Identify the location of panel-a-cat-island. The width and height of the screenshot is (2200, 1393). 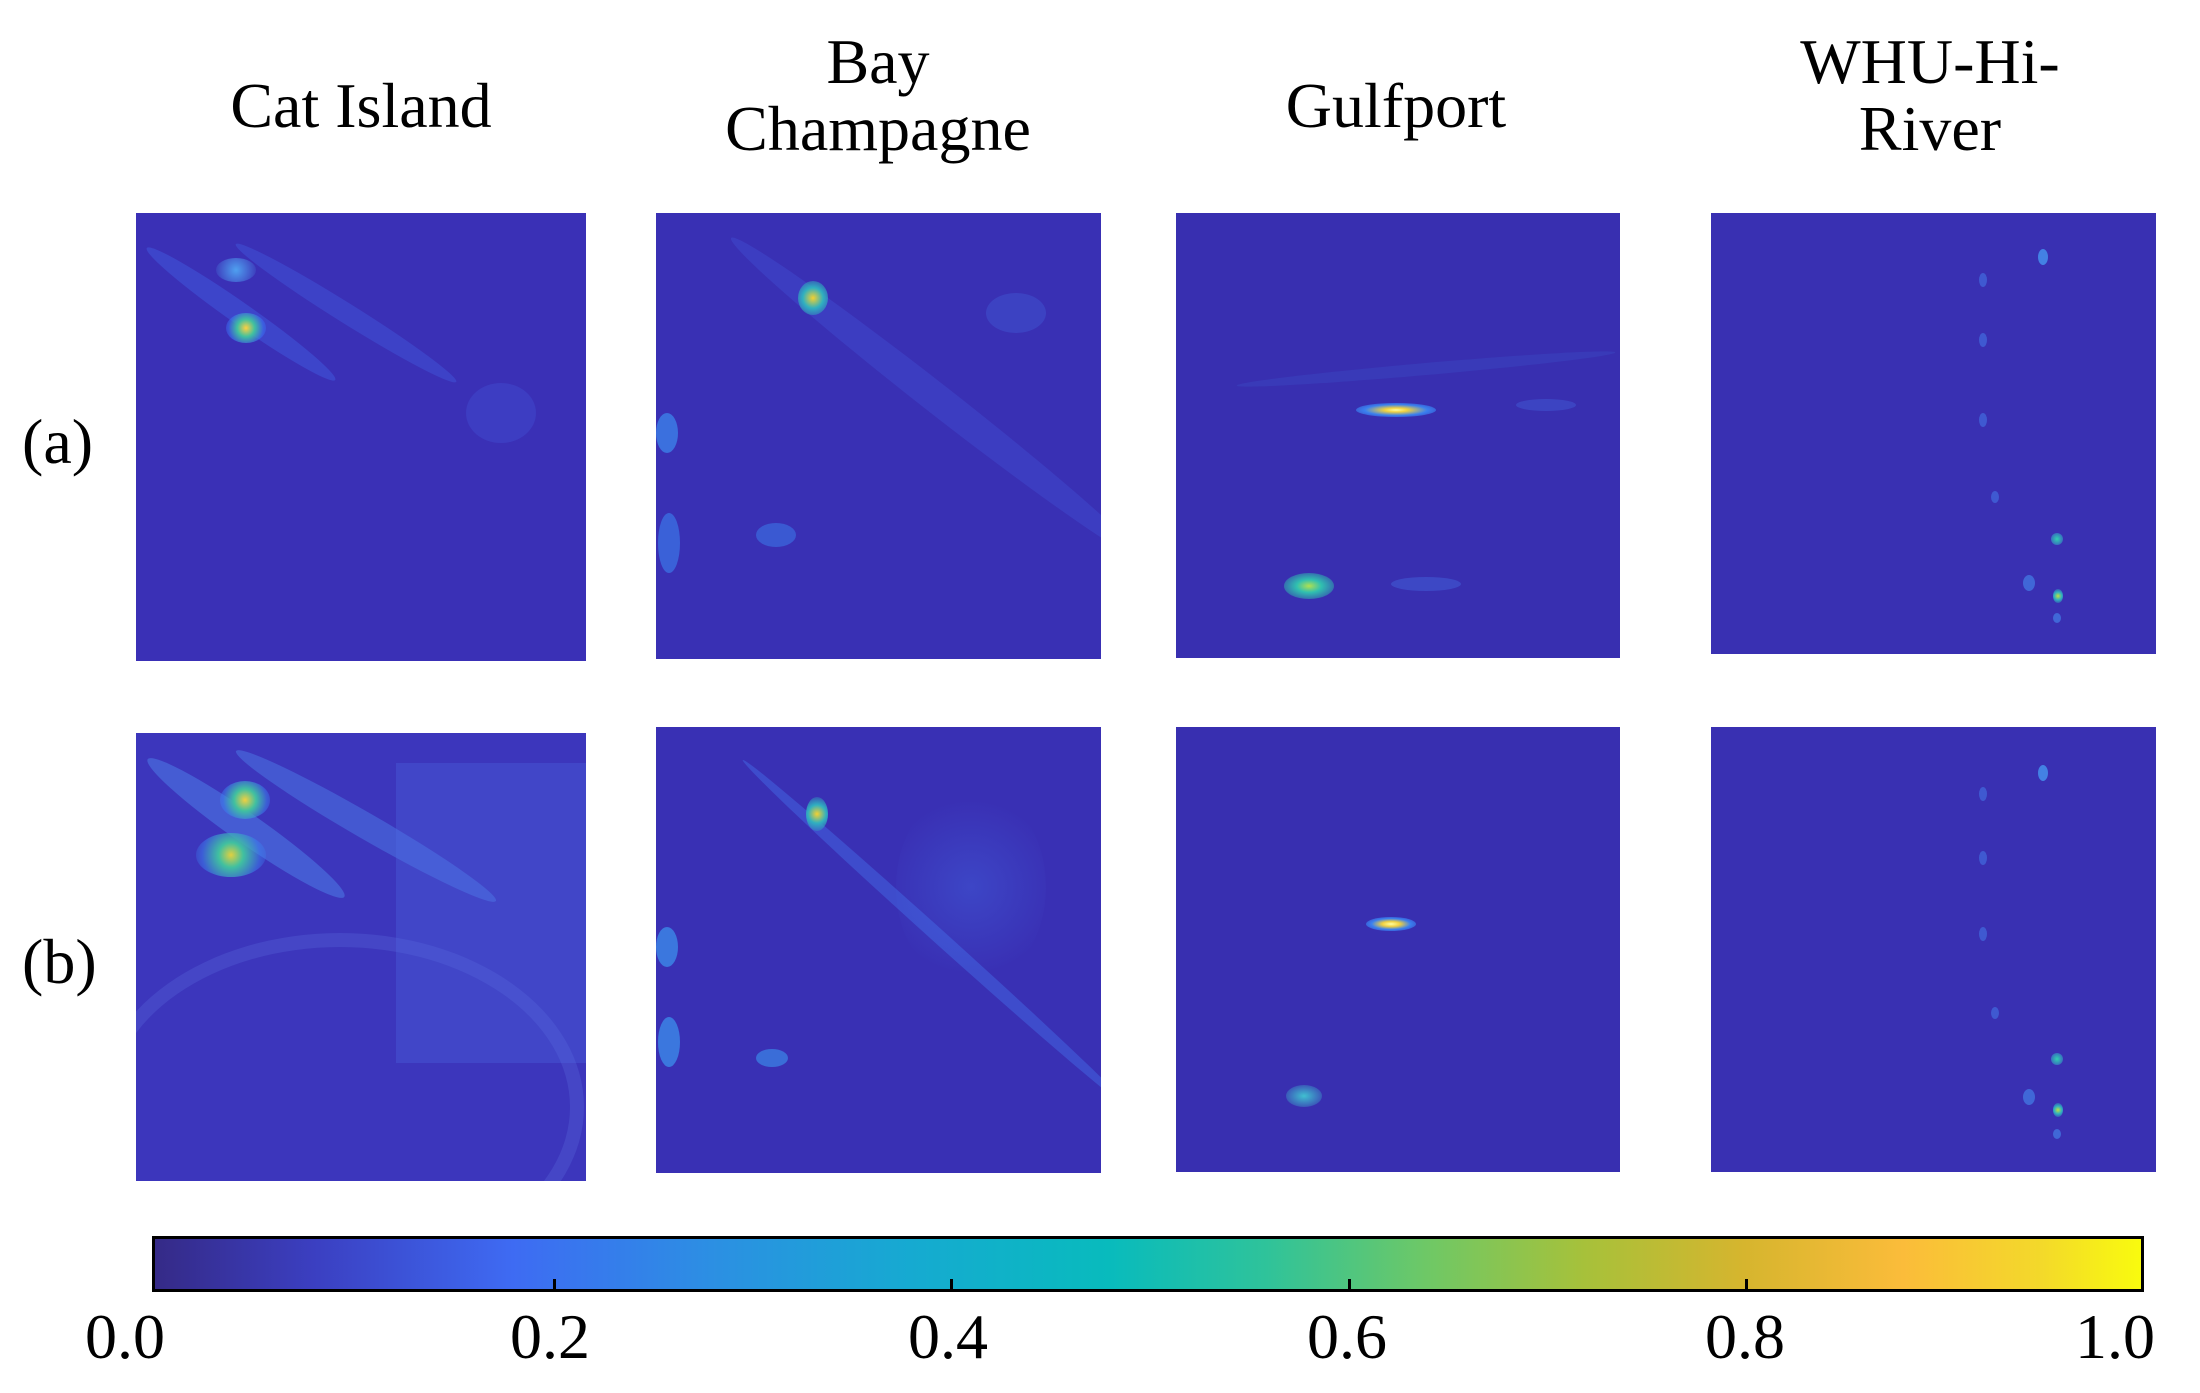
(361, 437).